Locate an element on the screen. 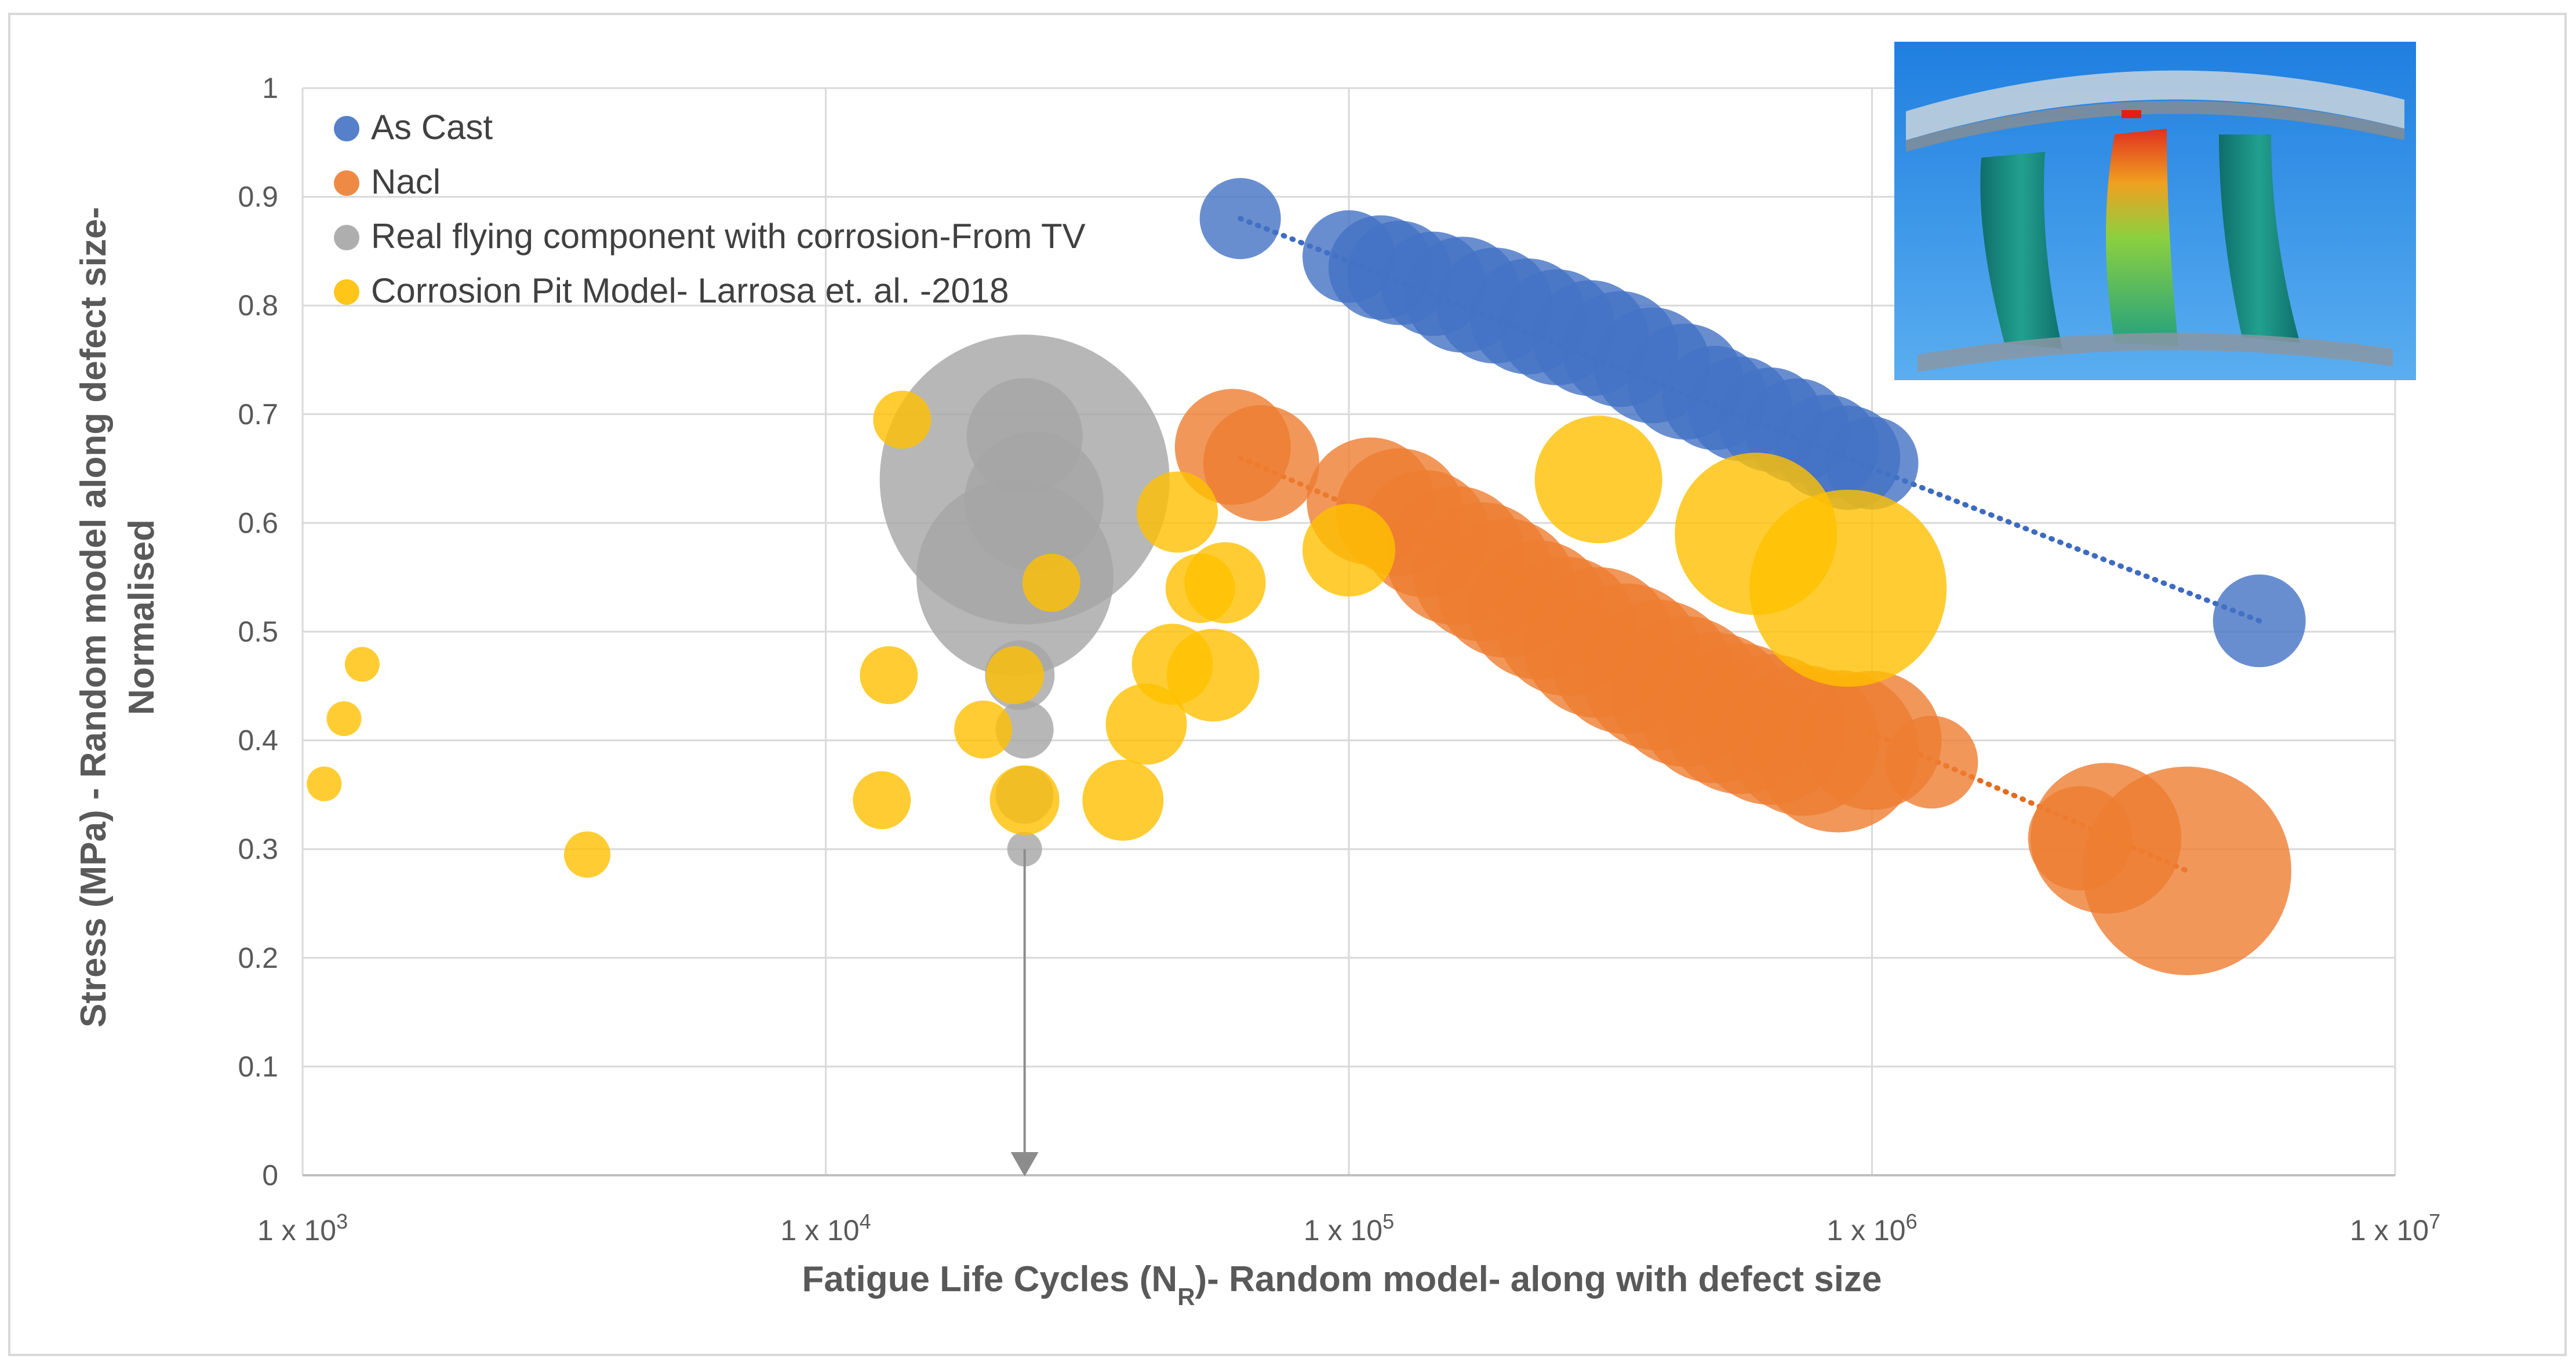 This screenshot has width=2576, height=1370. y-tick-label: 1 is located at coordinates (270, 88).